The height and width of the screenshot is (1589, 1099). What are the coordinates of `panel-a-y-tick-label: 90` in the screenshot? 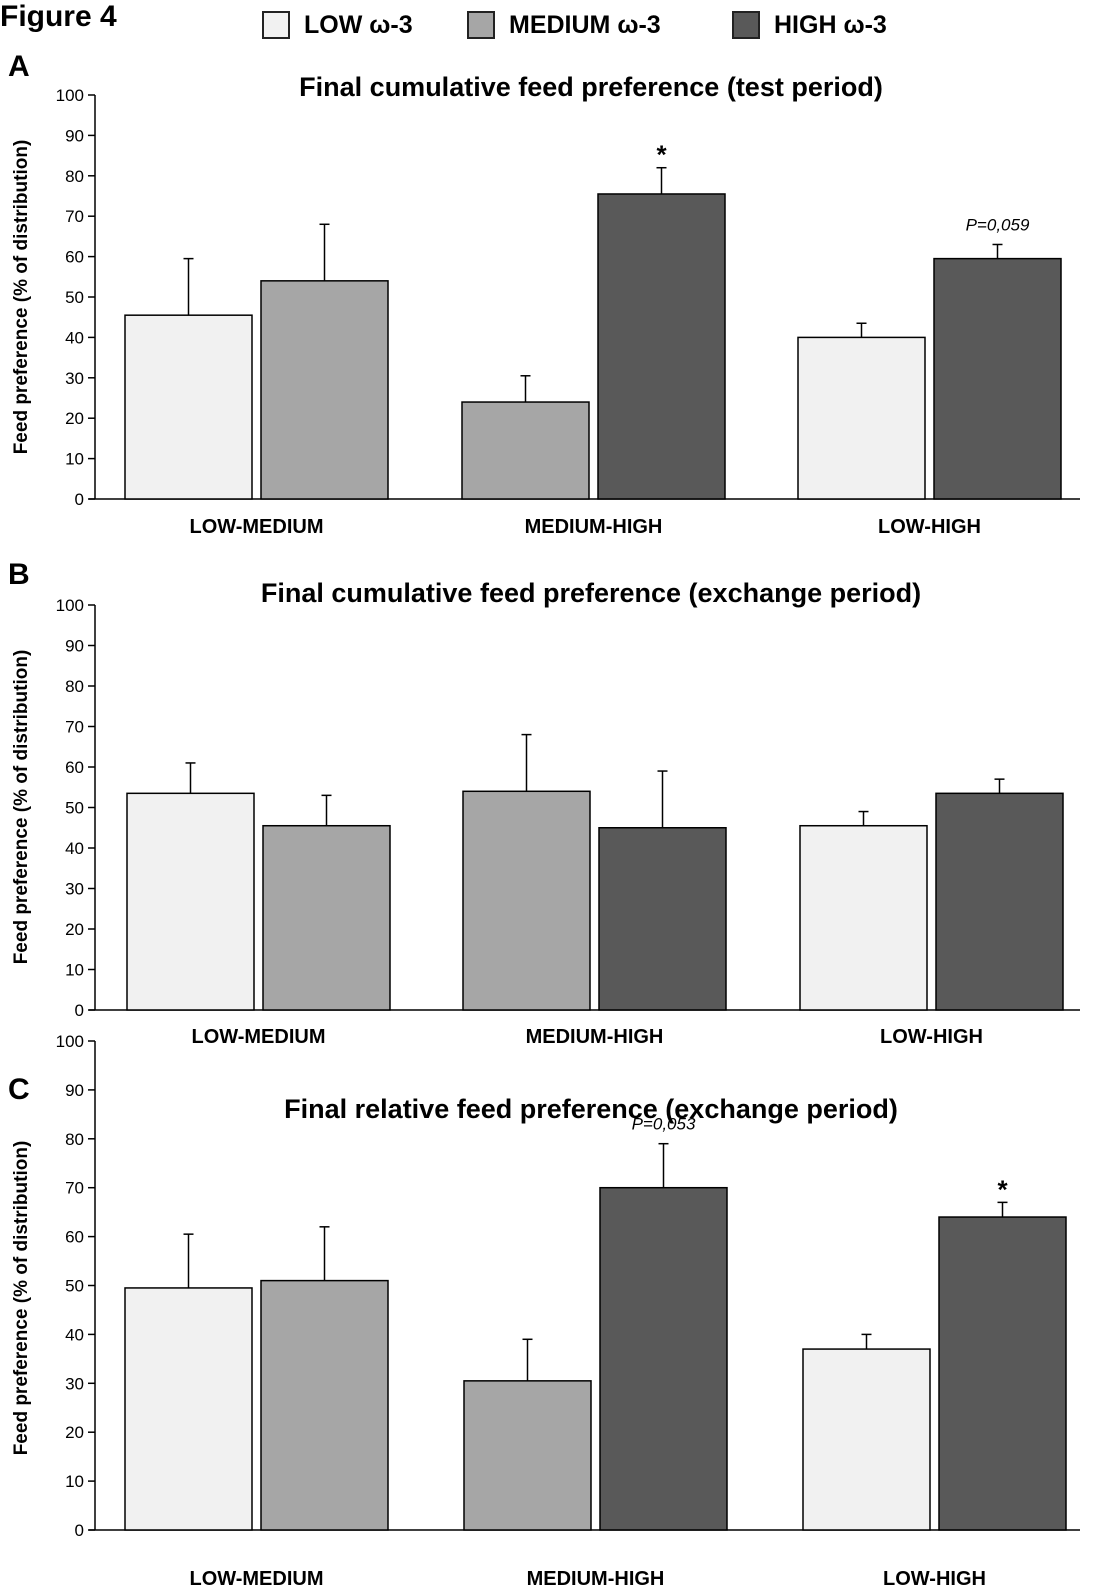 It's located at (74, 135).